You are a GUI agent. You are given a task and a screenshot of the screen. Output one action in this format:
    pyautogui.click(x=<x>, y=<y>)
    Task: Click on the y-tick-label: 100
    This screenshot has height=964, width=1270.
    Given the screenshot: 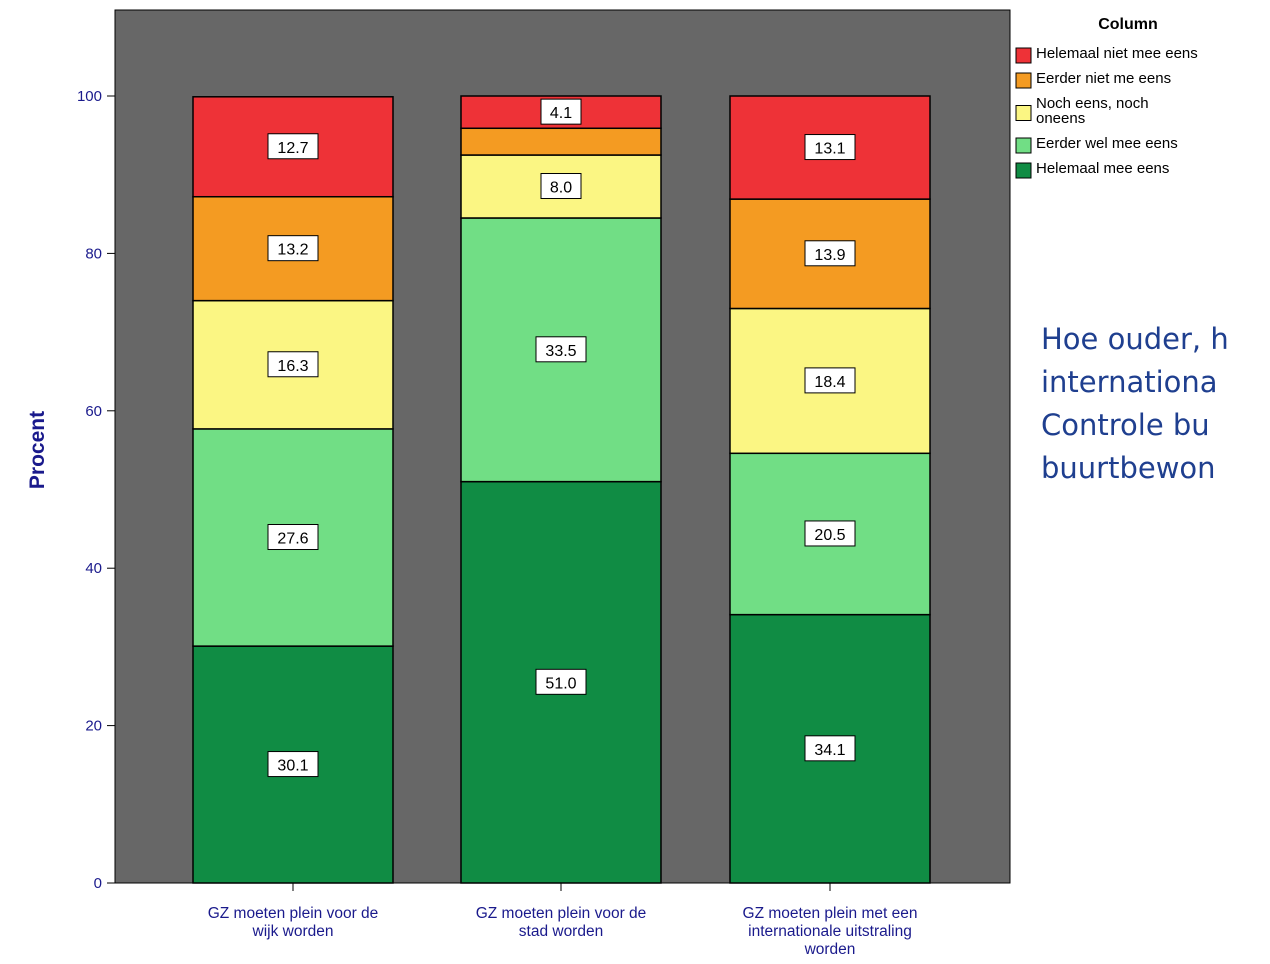 What is the action you would take?
    pyautogui.click(x=89, y=96)
    